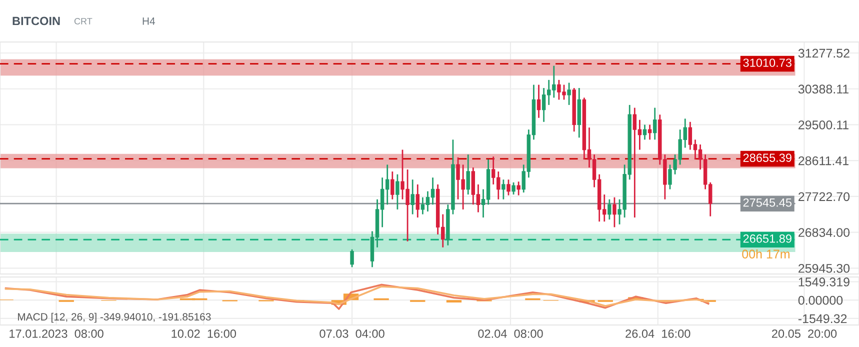 This screenshot has width=859, height=347. Describe the element at coordinates (204, 333) in the screenshot. I see `x-tick-label: 10.02 16:00` at that location.